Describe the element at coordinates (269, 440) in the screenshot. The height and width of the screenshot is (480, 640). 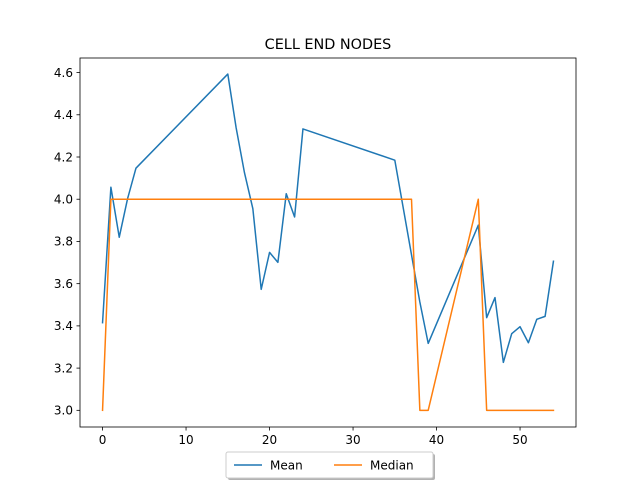
I see `x-tick-label: 20` at that location.